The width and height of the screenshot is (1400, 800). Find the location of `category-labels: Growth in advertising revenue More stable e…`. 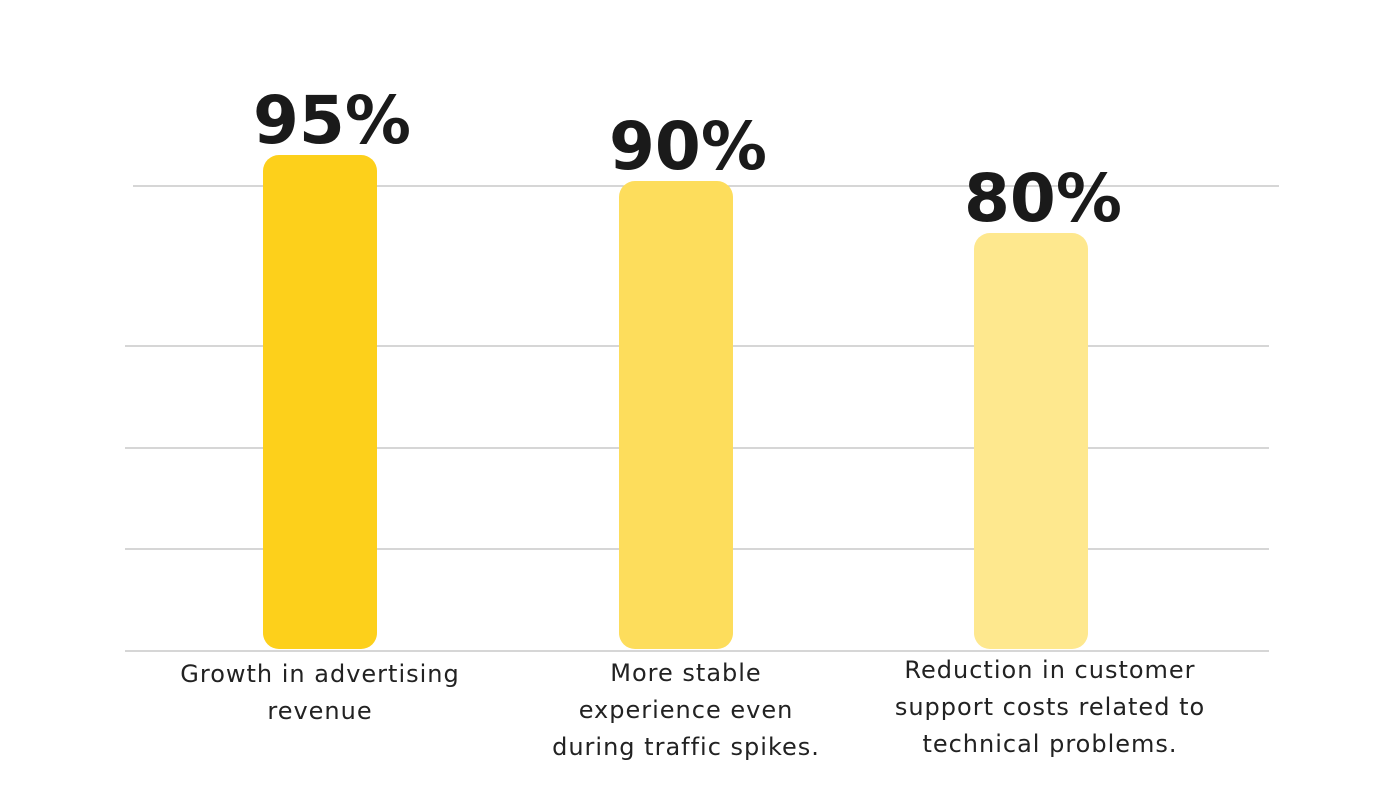

category-labels: Growth in advertising revenue More stable e… is located at coordinates (692, 708).